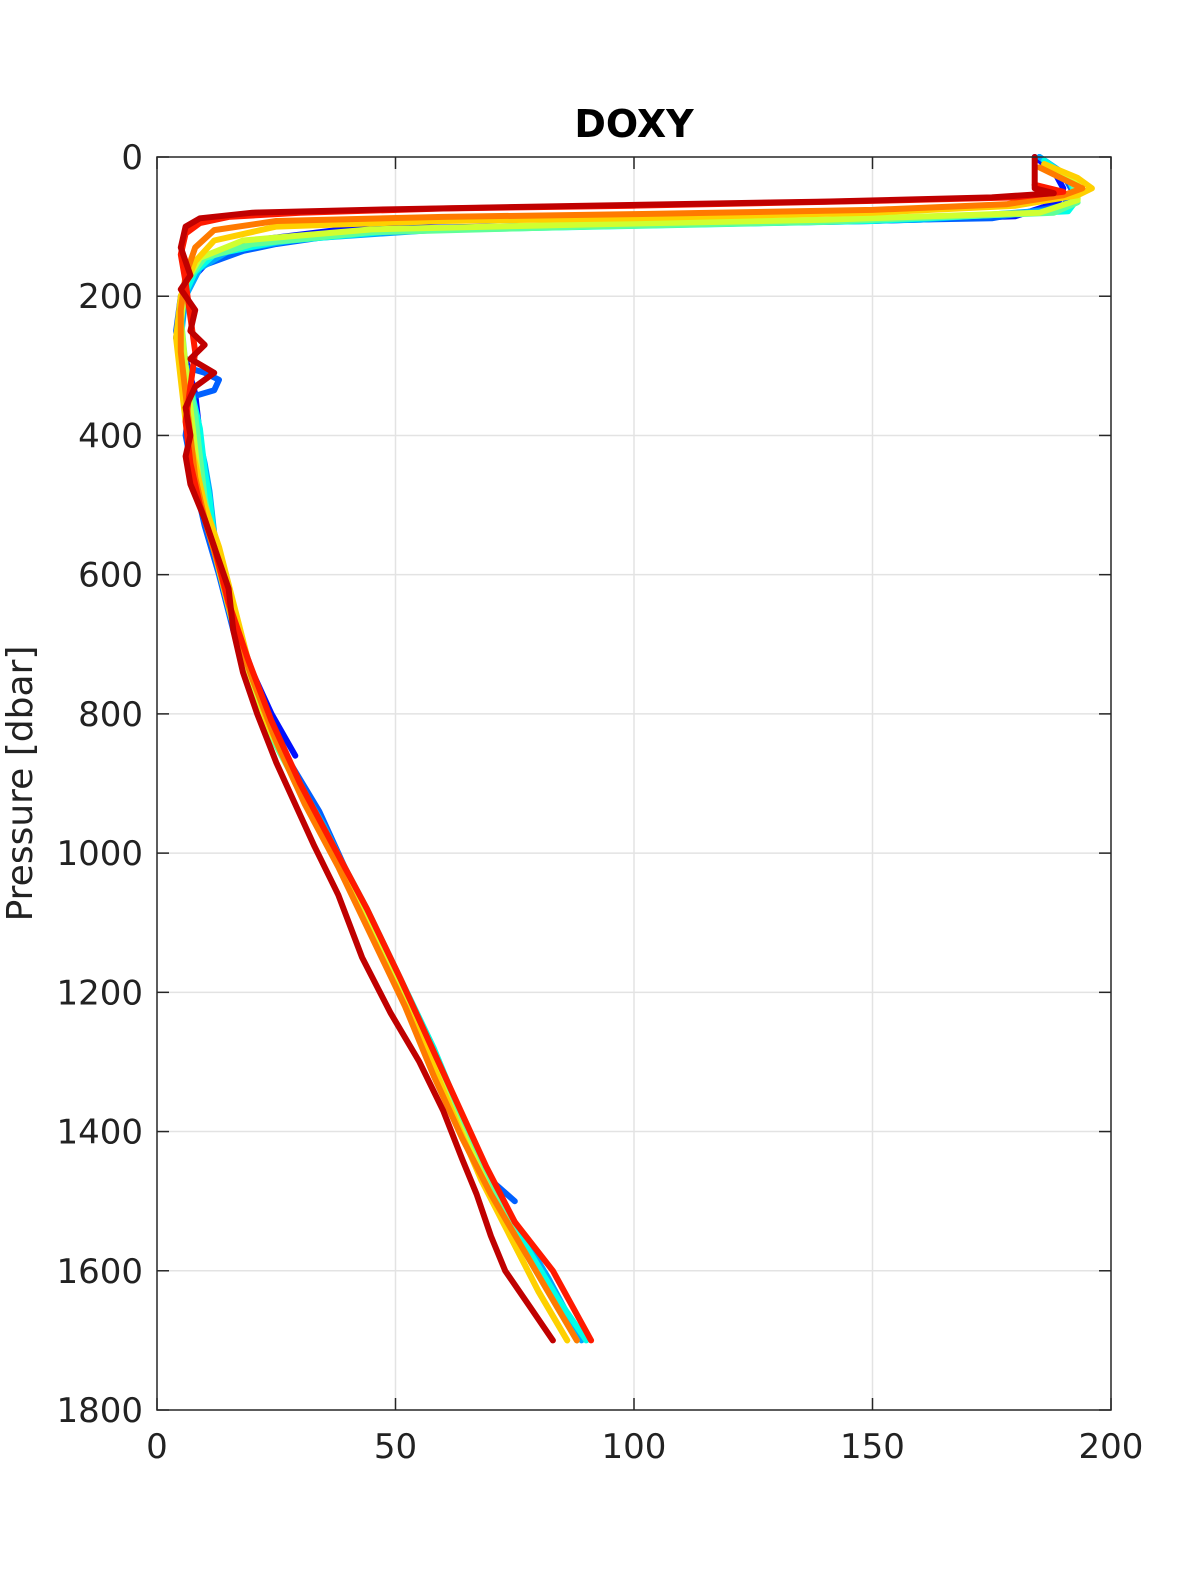  What do you see at coordinates (110, 436) in the screenshot?
I see `y-tick-label: 400` at bounding box center [110, 436].